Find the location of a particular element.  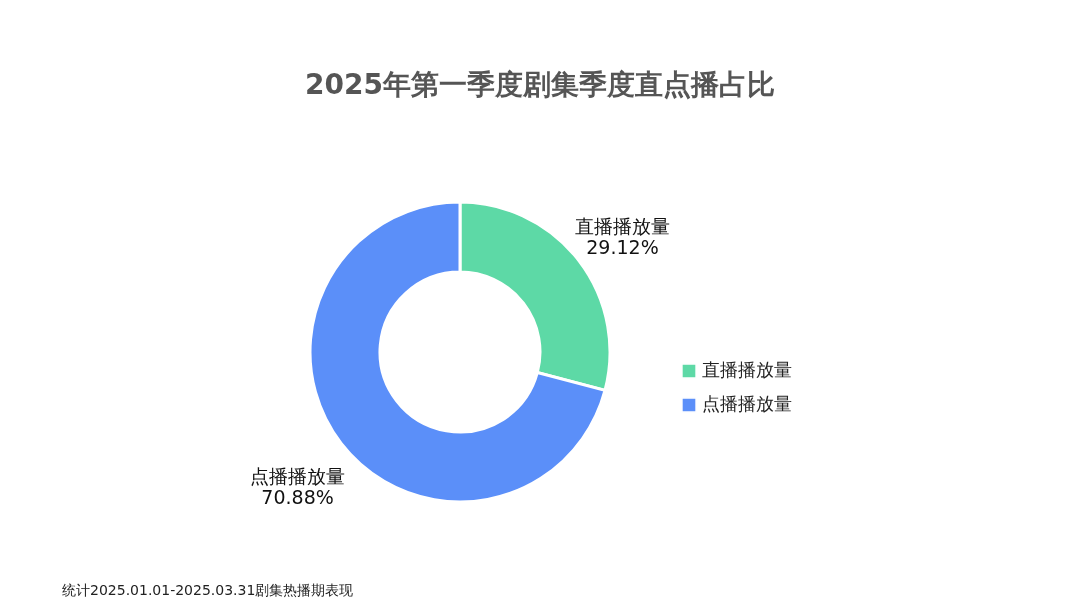

text: 统计2025.01.01-2025.03.31剧集热播期表现 is located at coordinates (208, 590).